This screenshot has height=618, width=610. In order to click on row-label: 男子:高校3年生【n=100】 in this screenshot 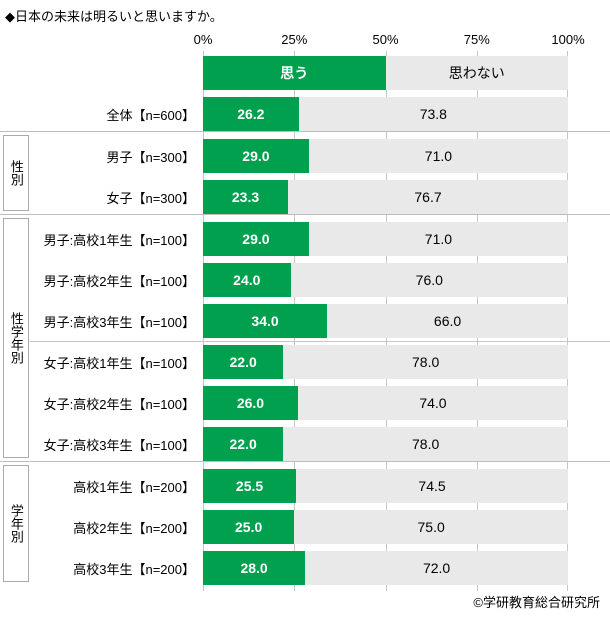, I will do `click(119, 322)`.